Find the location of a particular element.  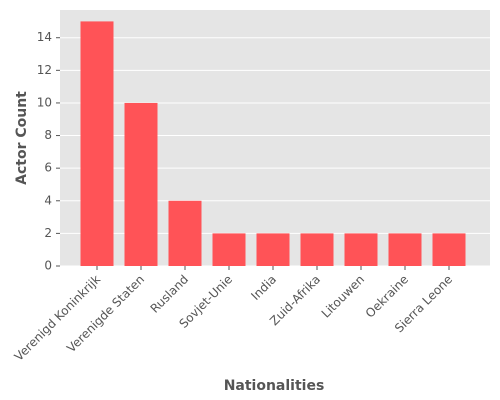

y-tick-label: 6 is located at coordinates (48, 168).